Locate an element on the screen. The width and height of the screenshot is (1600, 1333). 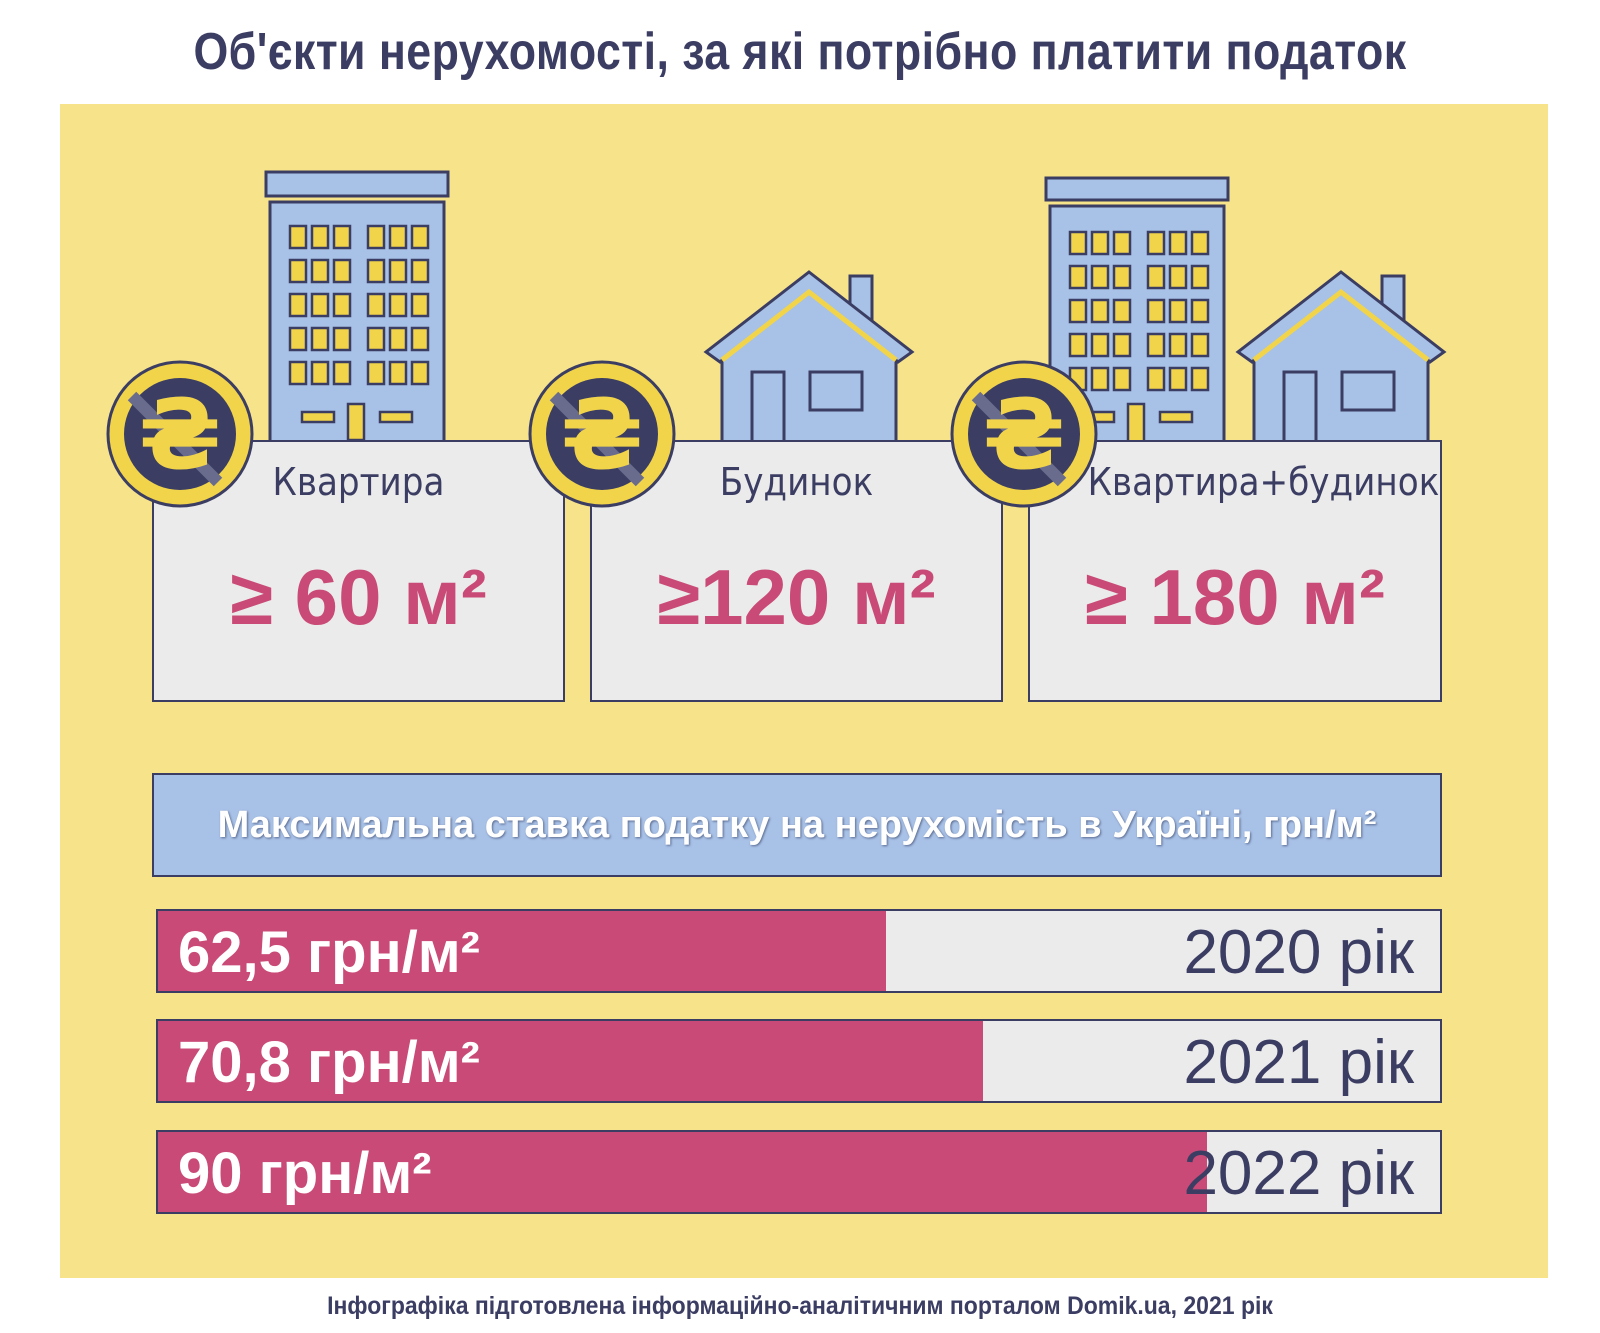
card-label: Будинок is located at coordinates (796, 482).